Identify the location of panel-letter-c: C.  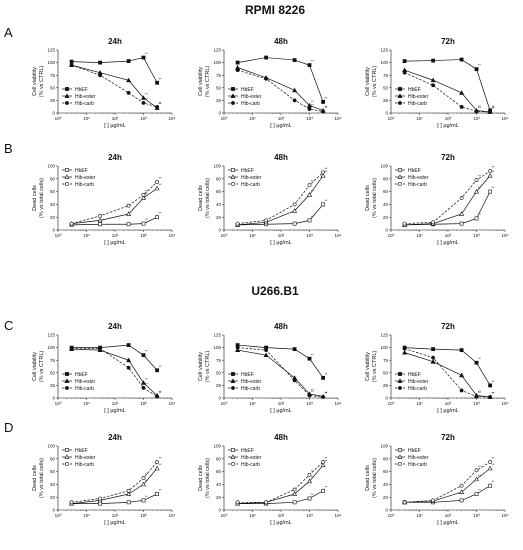
(8, 325).